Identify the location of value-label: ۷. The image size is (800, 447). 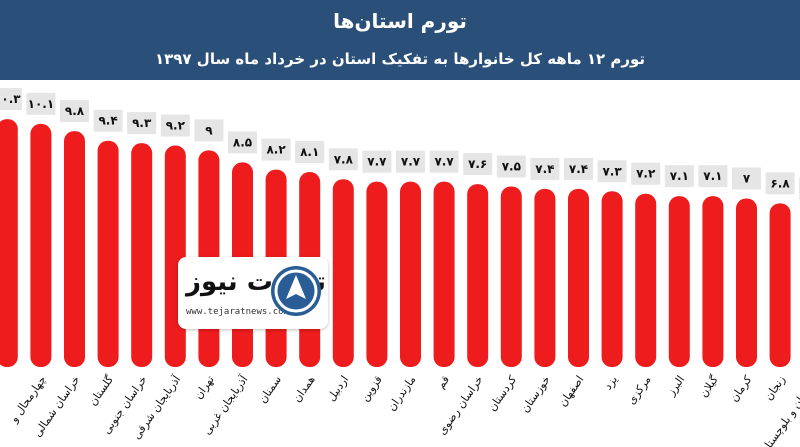
(747, 179).